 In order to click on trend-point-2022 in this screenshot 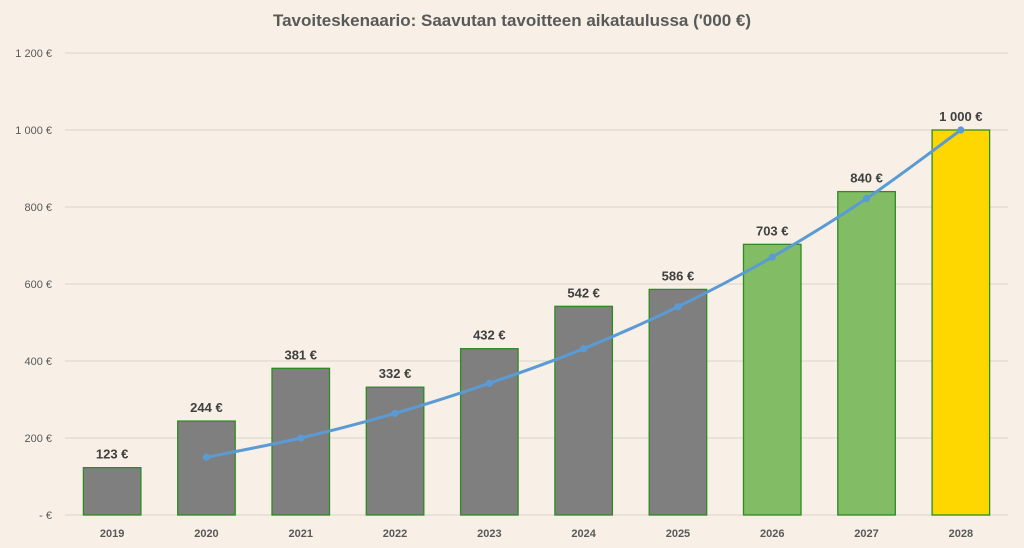, I will do `click(395, 413)`.